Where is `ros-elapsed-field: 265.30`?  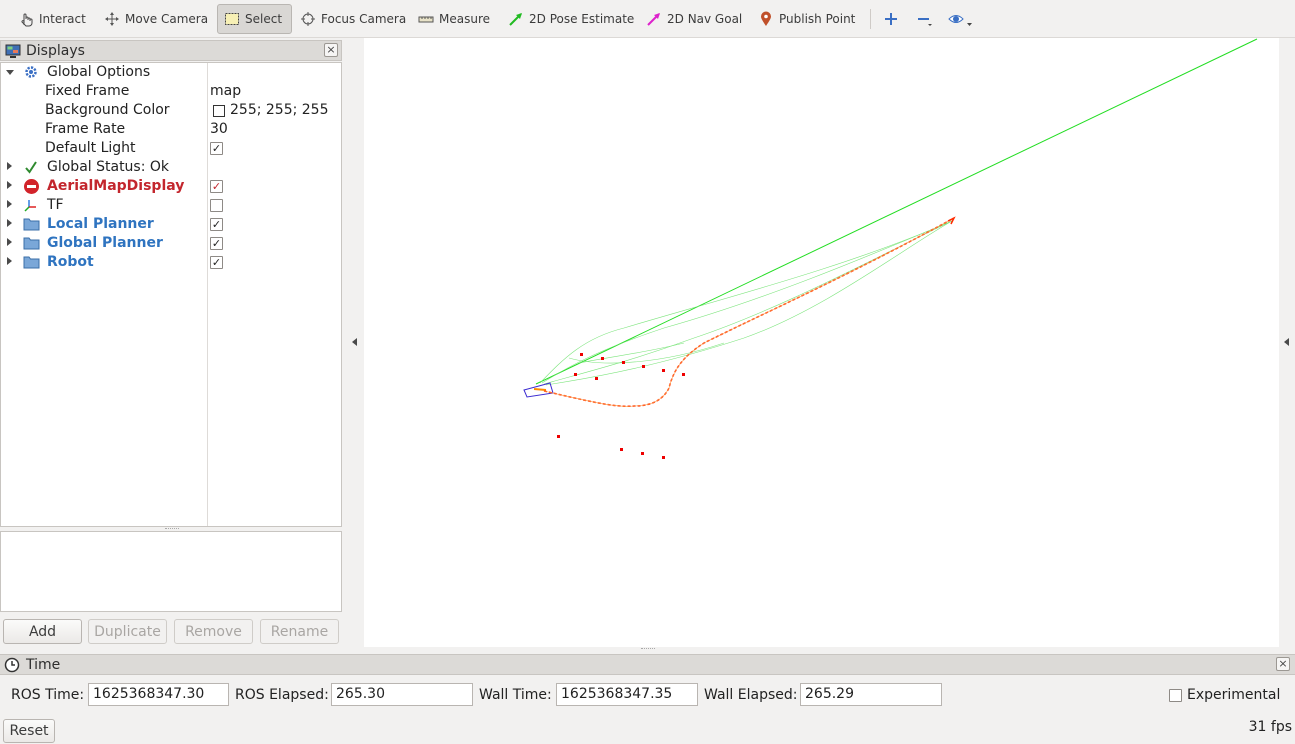
ros-elapsed-field: 265.30 is located at coordinates (402, 694).